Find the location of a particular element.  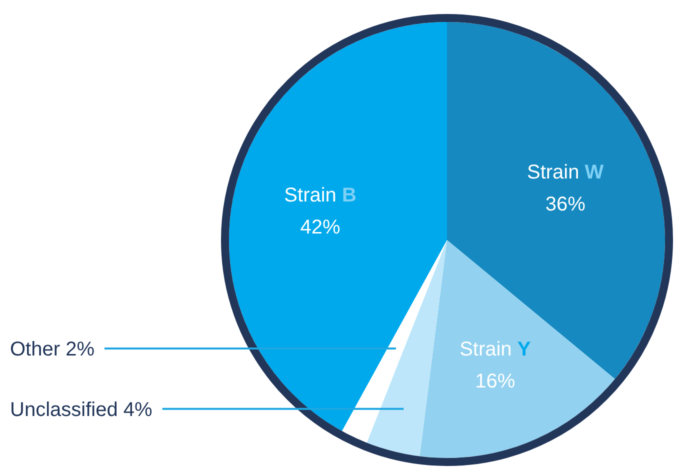

slice-label: Other 2% is located at coordinates (52, 349).